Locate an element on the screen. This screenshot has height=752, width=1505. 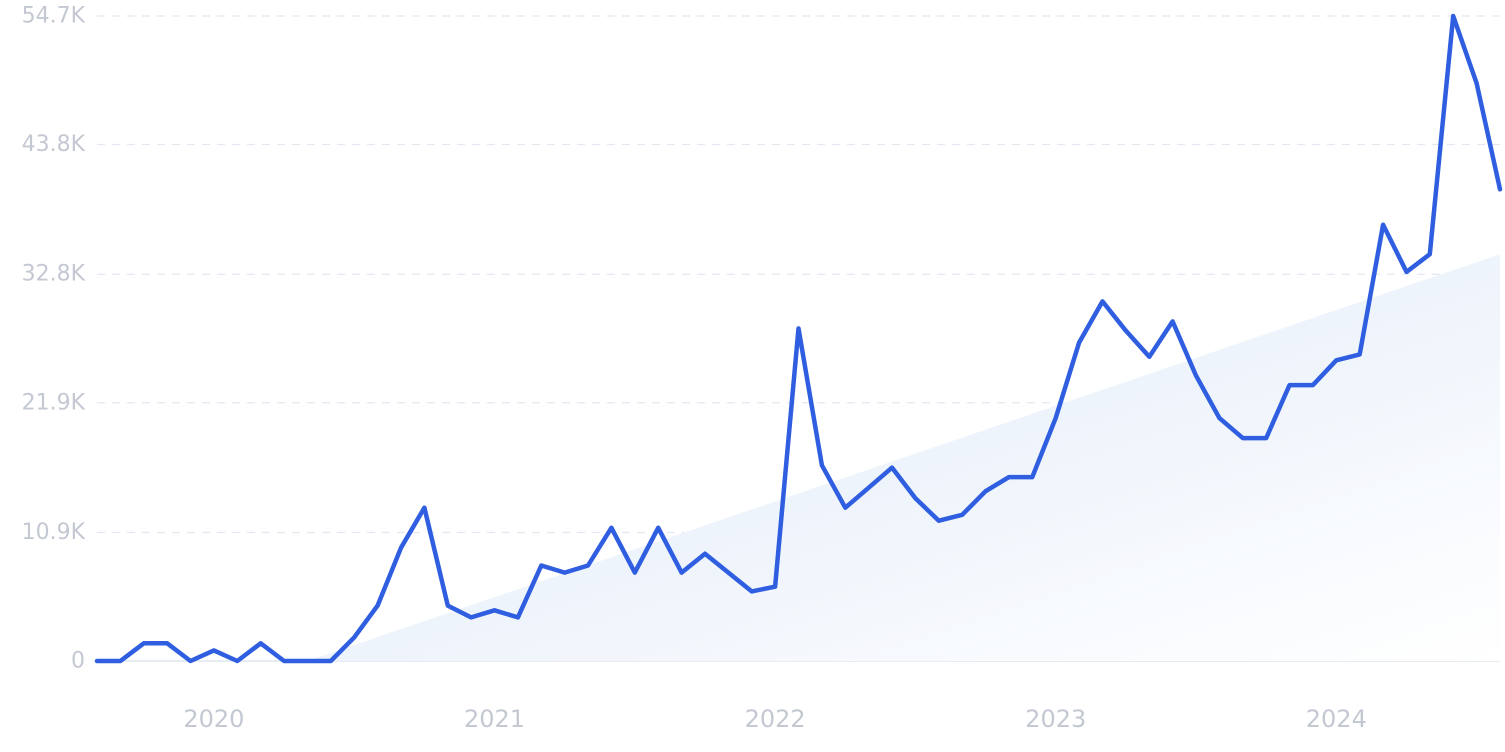
x-axis-ticks: 2020 2021 2022 2023 2024 is located at coordinates (774, 719).